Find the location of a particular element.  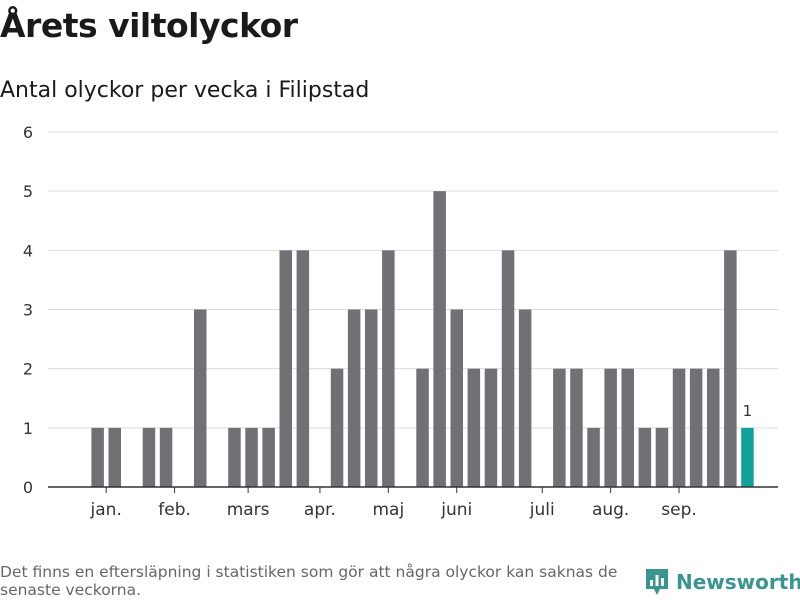

chart-title: Årets viltolyckor is located at coordinates (149, 25).